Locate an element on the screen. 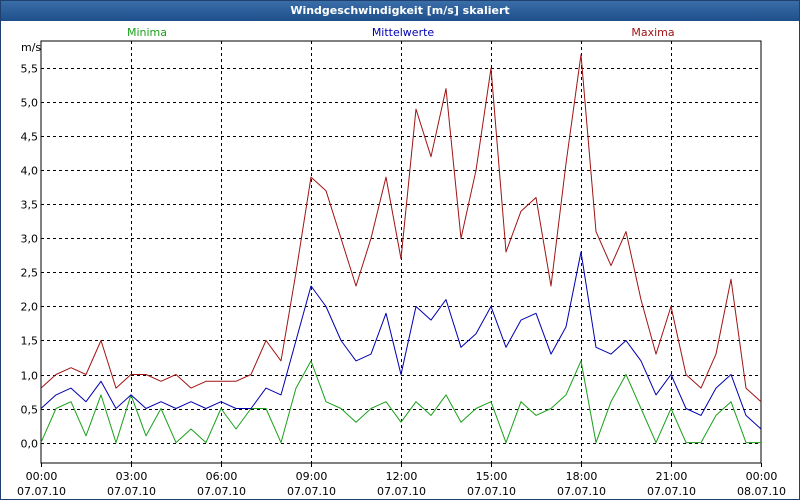 The height and width of the screenshot is (500, 800). x-tick-time: 06:00 is located at coordinates (222, 476).